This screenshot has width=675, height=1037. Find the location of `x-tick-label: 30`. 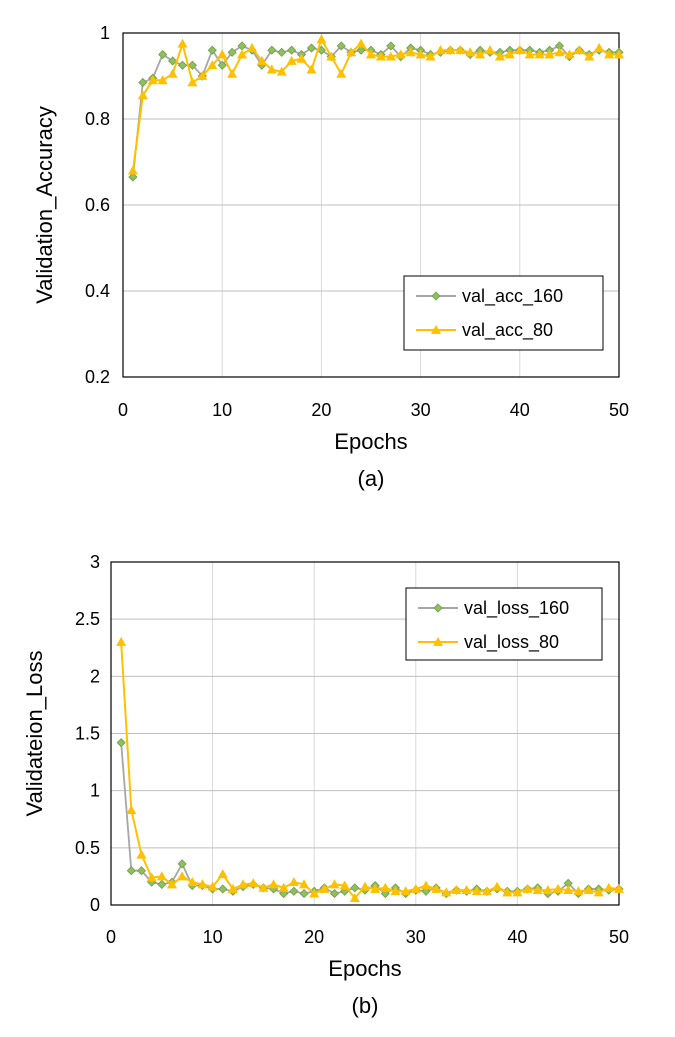

x-tick-label: 30 is located at coordinates (416, 937).